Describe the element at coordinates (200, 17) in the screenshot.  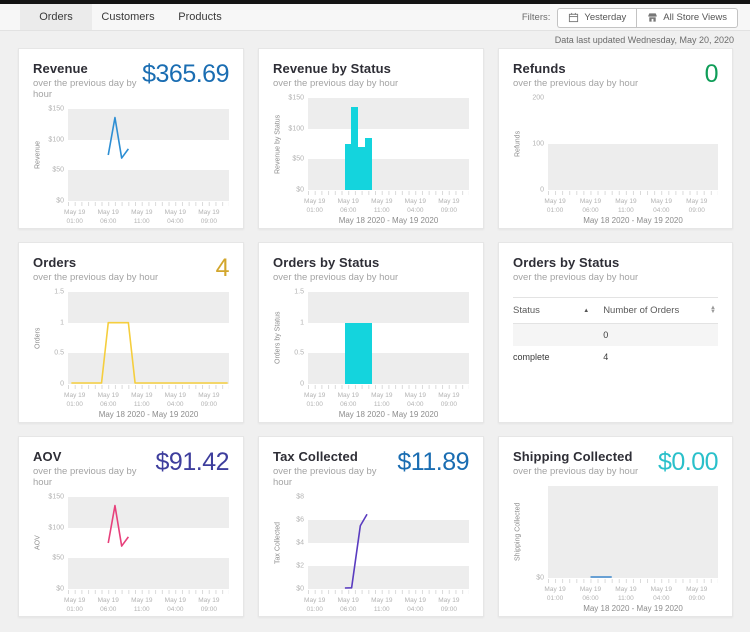
I see `tab-products: Products` at that location.